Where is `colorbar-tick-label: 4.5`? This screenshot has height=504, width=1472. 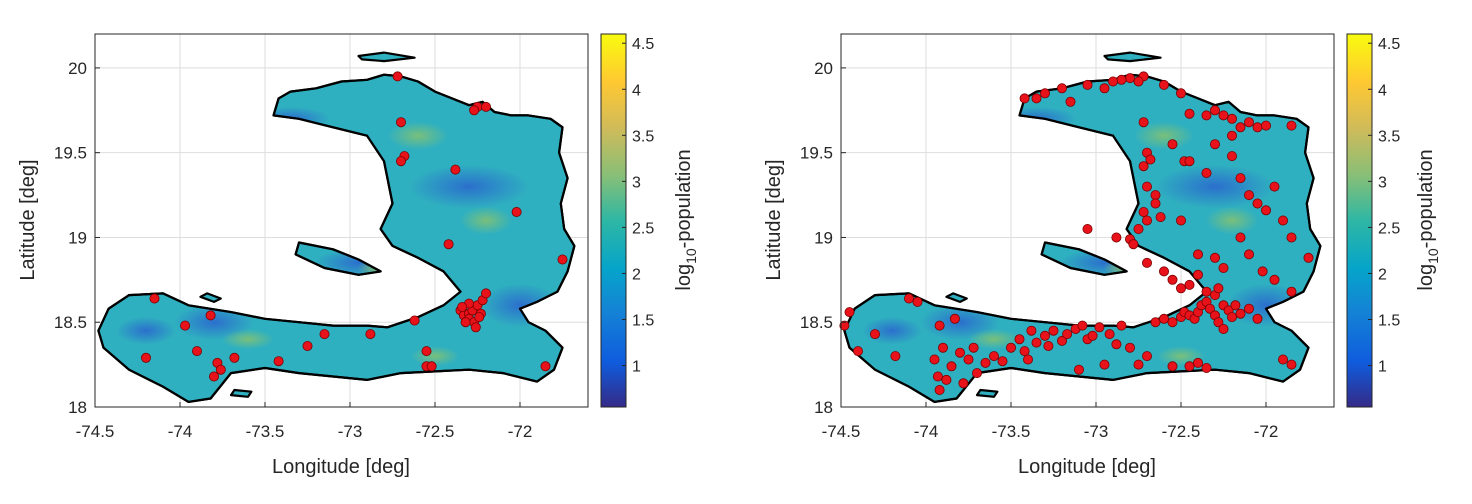 colorbar-tick-label: 4.5 is located at coordinates (643, 44).